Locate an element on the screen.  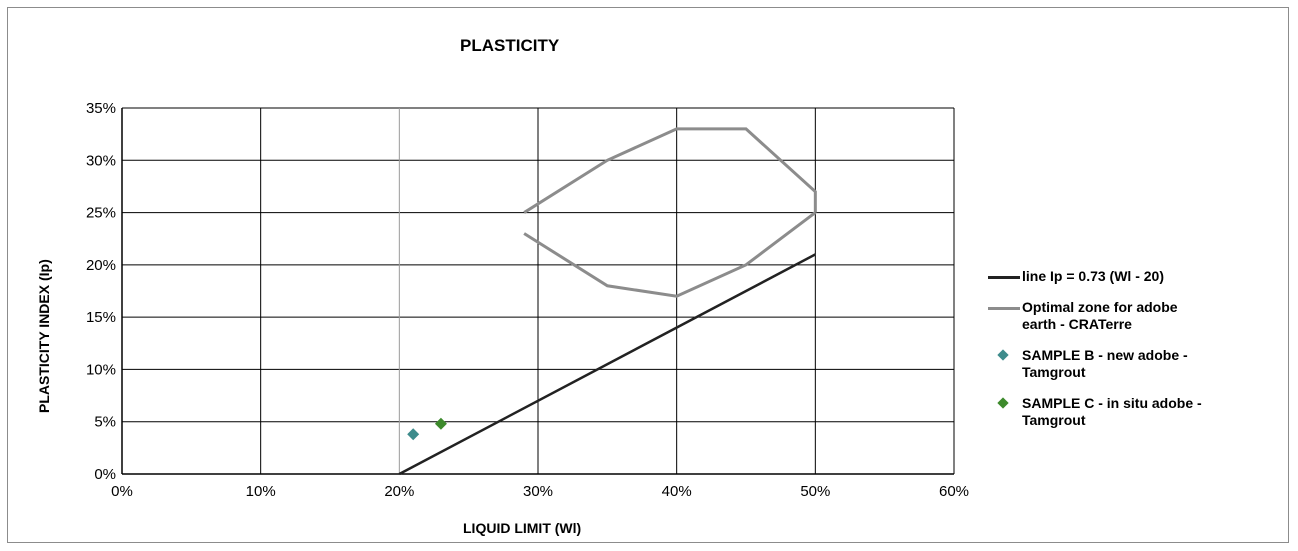
sample-c-marker is located at coordinates (440, 423).